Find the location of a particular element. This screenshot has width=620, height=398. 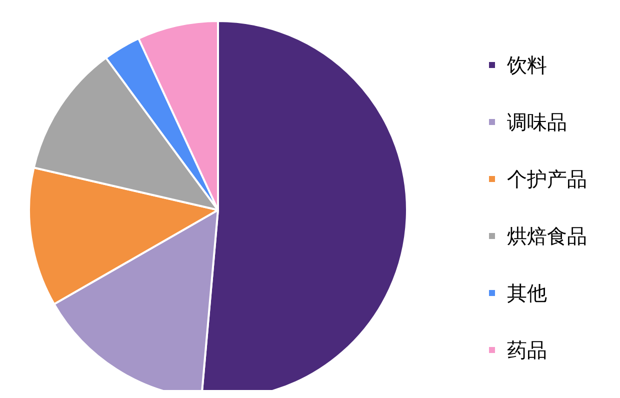

legend-label: 个护产品 is located at coordinates (547, 179).